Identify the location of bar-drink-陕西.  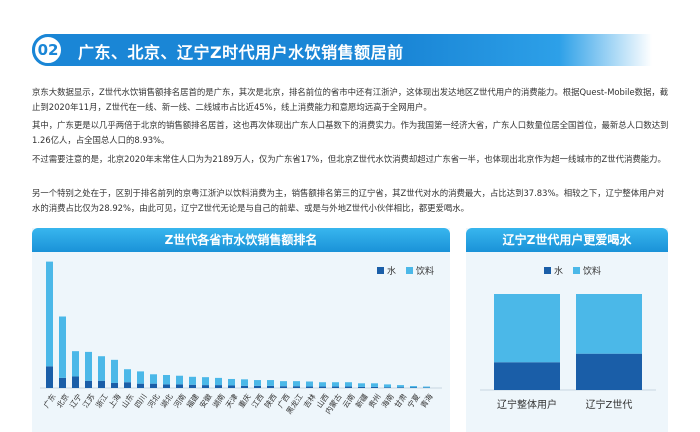
(270, 383).